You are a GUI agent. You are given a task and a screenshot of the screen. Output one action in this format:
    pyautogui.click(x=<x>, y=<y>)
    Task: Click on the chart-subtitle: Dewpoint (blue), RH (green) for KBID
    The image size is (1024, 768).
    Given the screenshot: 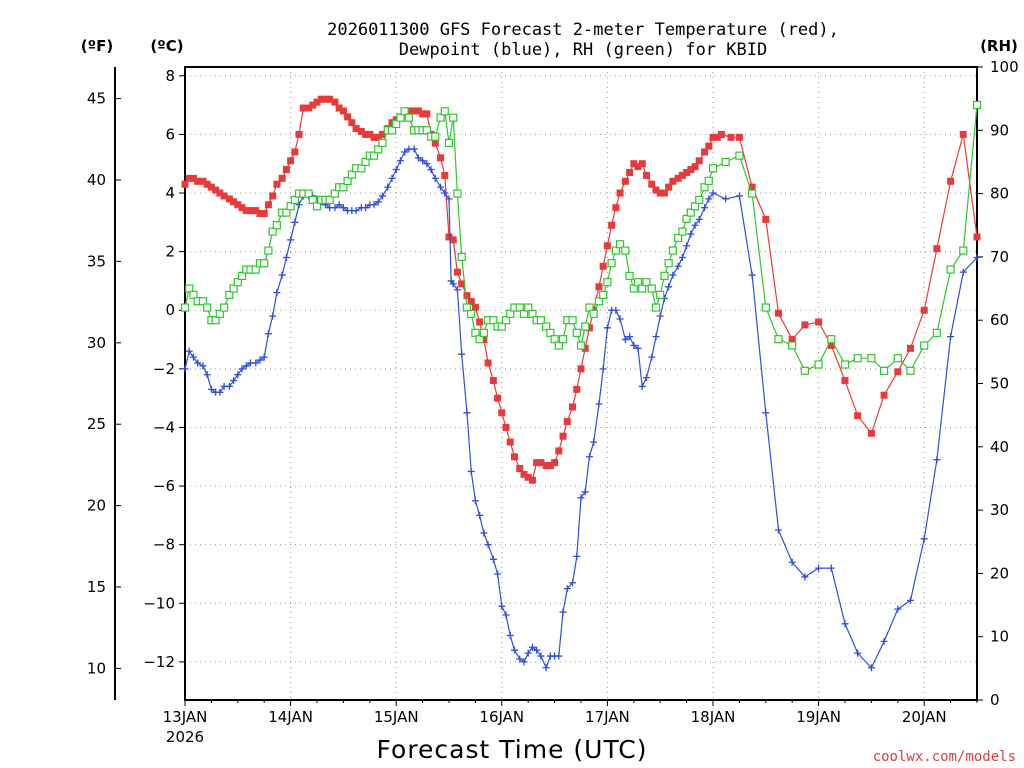 What is the action you would take?
    pyautogui.click(x=583, y=50)
    